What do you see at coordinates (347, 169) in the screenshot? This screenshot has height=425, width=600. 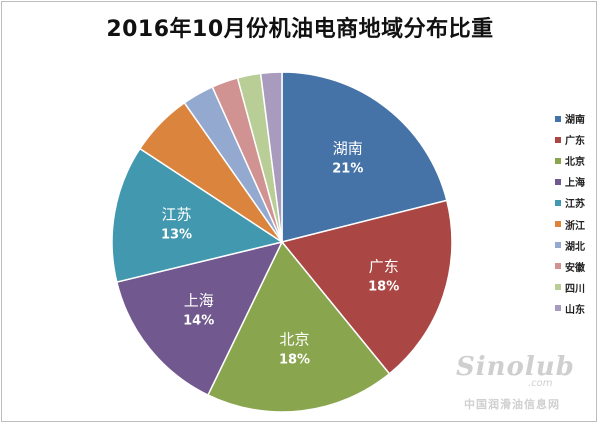 I see `slice-value-label-0: 21%` at bounding box center [347, 169].